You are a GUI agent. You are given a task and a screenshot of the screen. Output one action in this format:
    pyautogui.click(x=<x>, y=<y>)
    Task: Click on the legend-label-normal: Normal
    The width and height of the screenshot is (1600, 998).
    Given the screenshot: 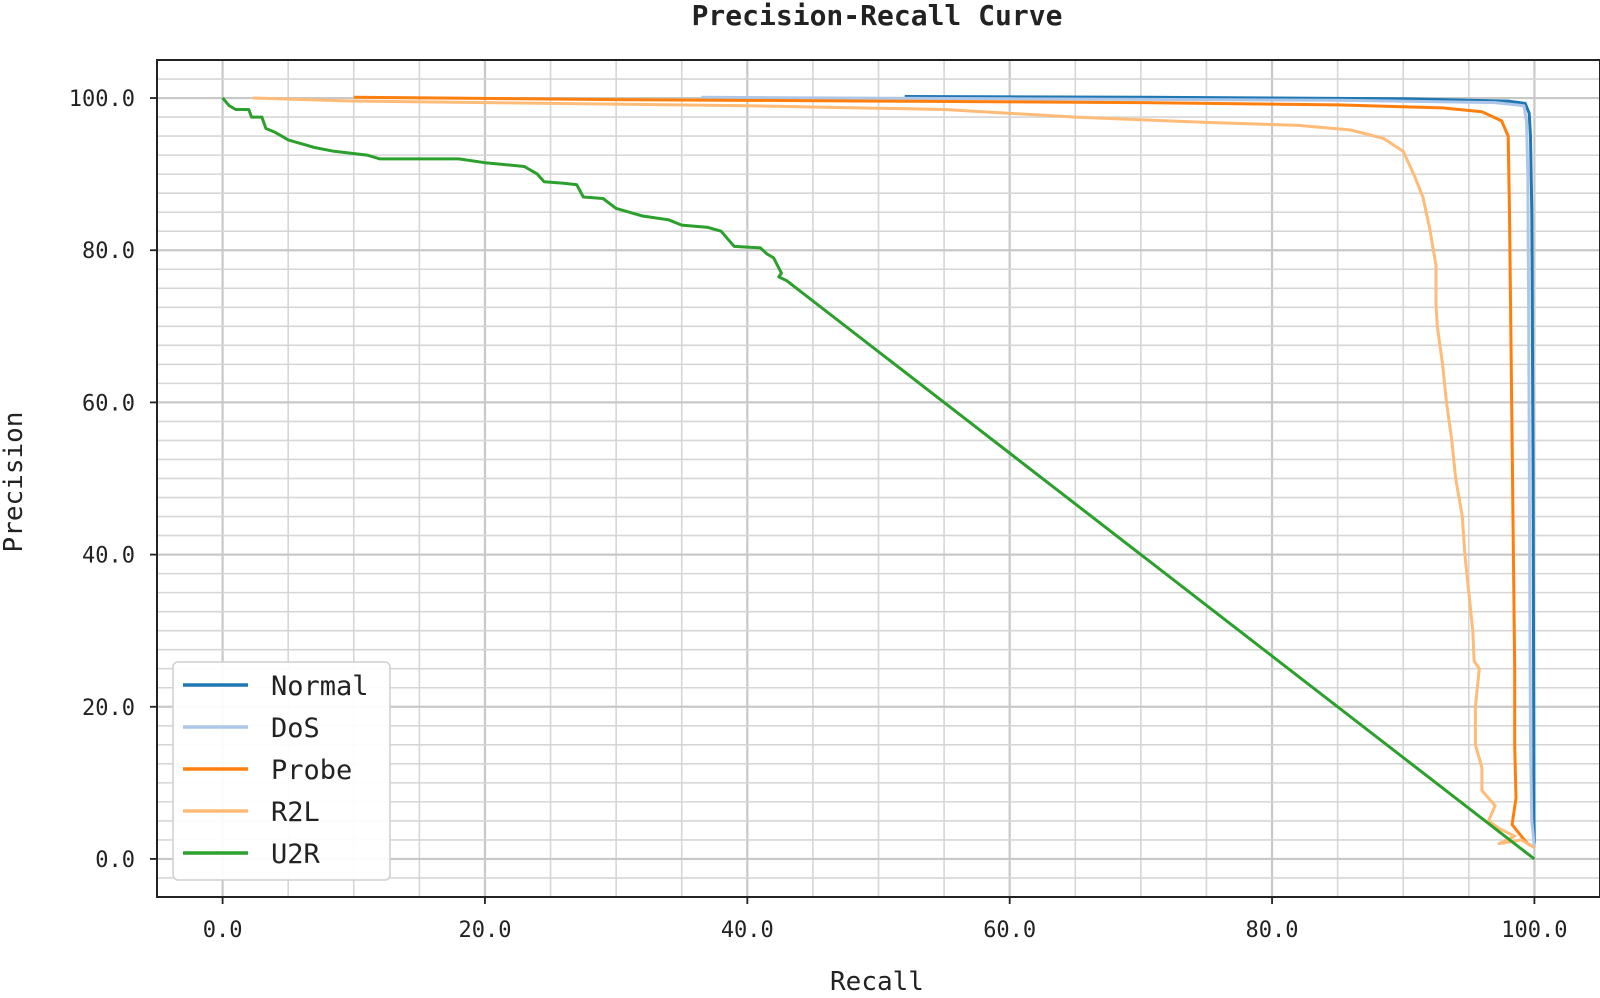 What is the action you would take?
    pyautogui.click(x=320, y=686)
    